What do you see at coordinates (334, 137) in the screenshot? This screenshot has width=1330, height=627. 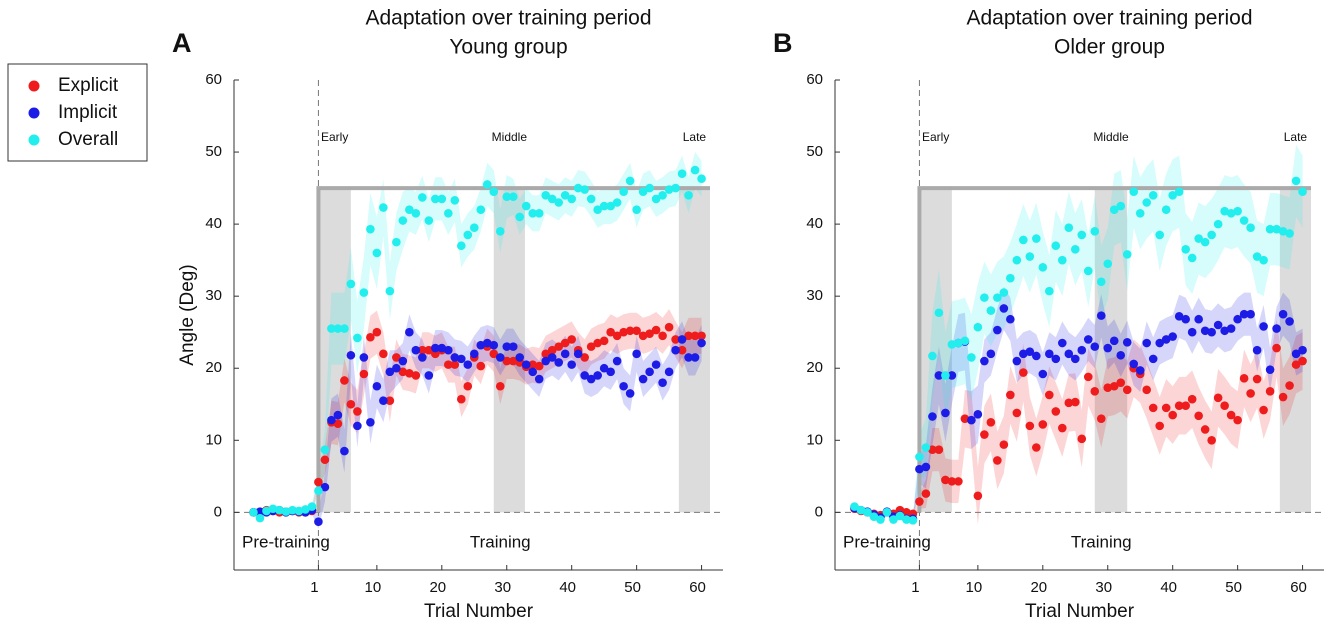 I see `phase-label: Early` at bounding box center [334, 137].